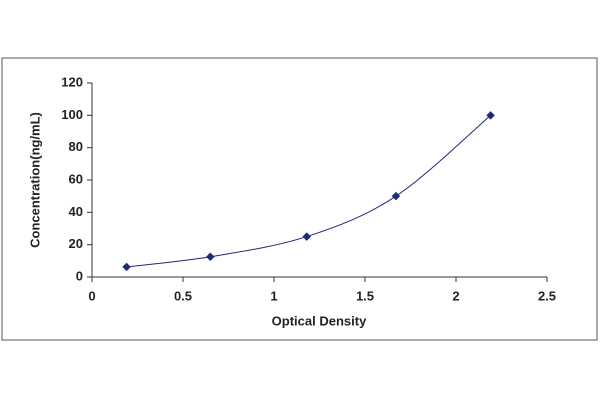  Describe the element at coordinates (76, 243) in the screenshot. I see `y-tick-label: 20` at that location.